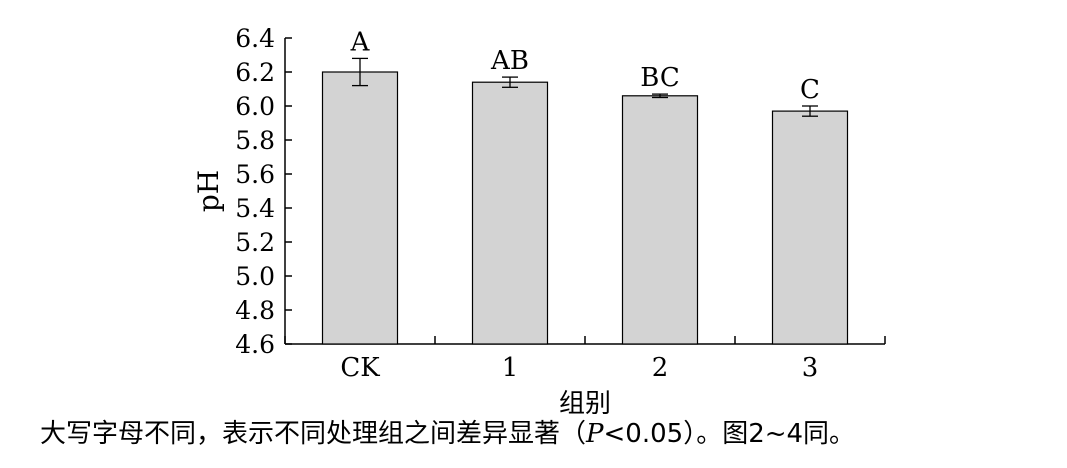 The width and height of the screenshot is (1067, 468). Describe the element at coordinates (208, 191) in the screenshot. I see `y-axis-label: pH` at that location.